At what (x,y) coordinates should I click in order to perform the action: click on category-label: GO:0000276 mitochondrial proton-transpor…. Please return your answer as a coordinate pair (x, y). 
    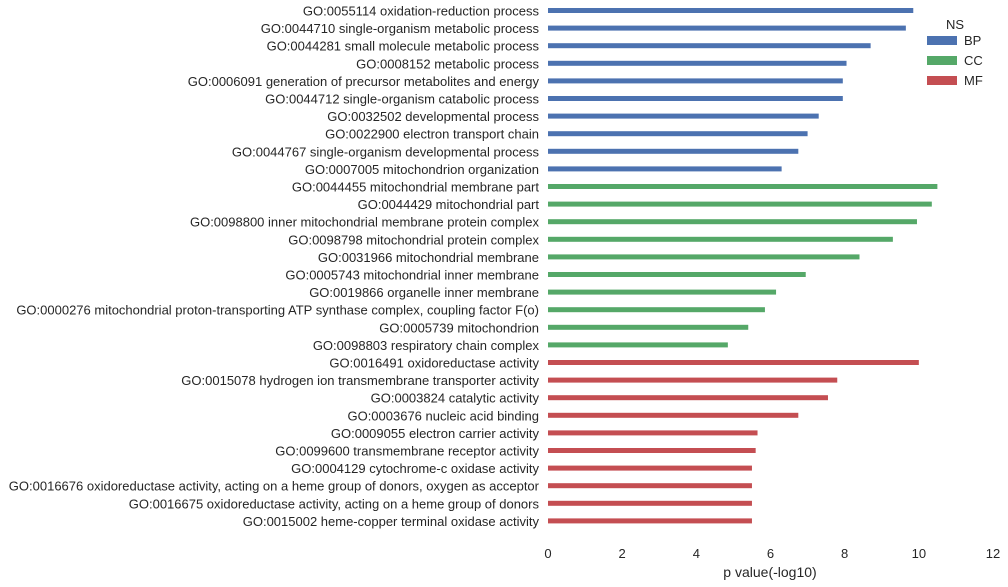
    Looking at the image, I should click on (277, 310).